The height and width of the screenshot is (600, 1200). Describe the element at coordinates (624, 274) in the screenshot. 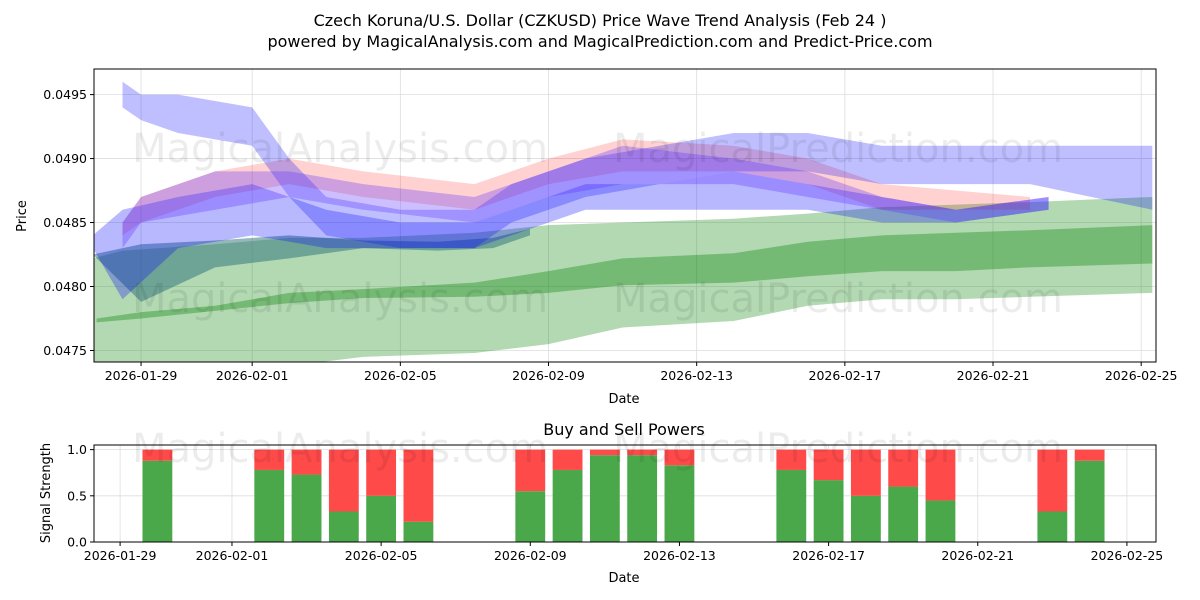

I see `band-green-inner` at that location.